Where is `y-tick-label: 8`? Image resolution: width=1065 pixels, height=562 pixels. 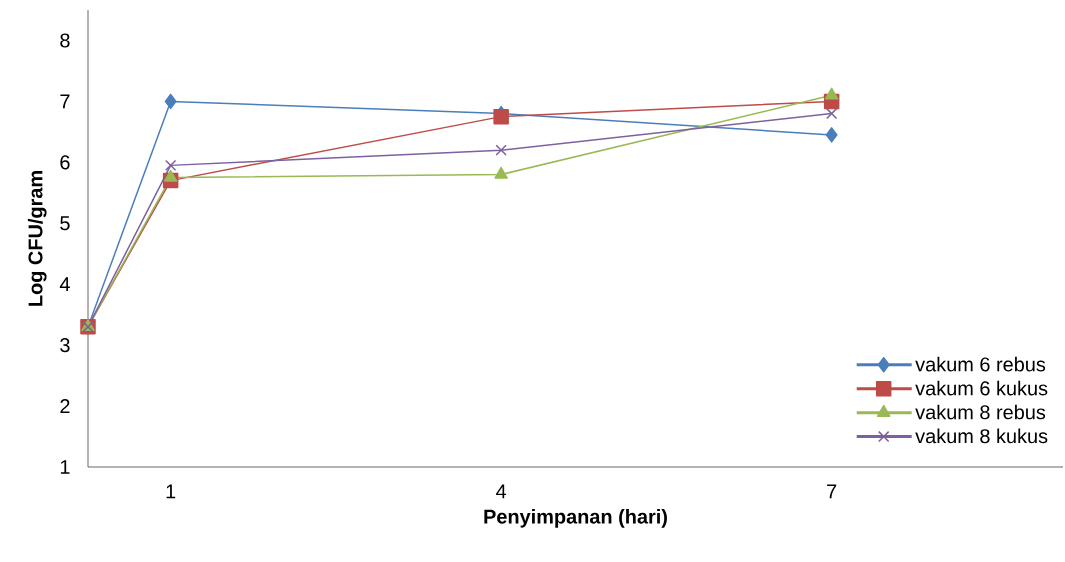
y-tick-label: 8 is located at coordinates (65, 40).